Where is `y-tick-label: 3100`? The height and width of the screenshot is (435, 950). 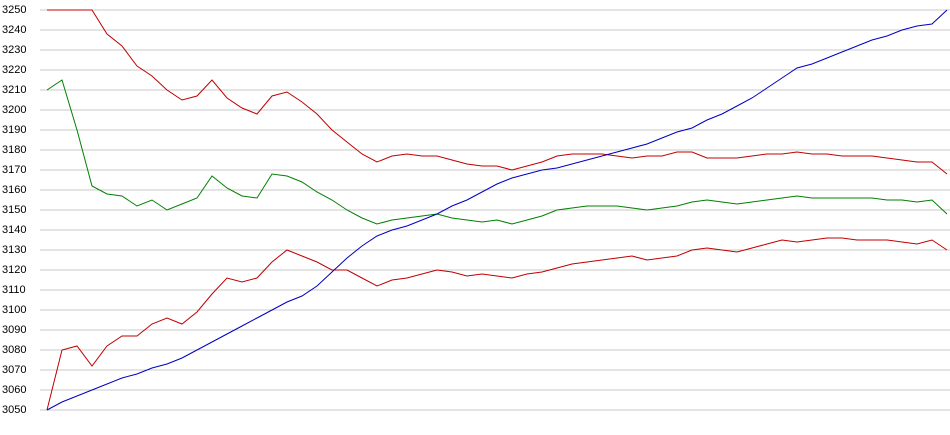 y-tick-label: 3100 is located at coordinates (14, 310).